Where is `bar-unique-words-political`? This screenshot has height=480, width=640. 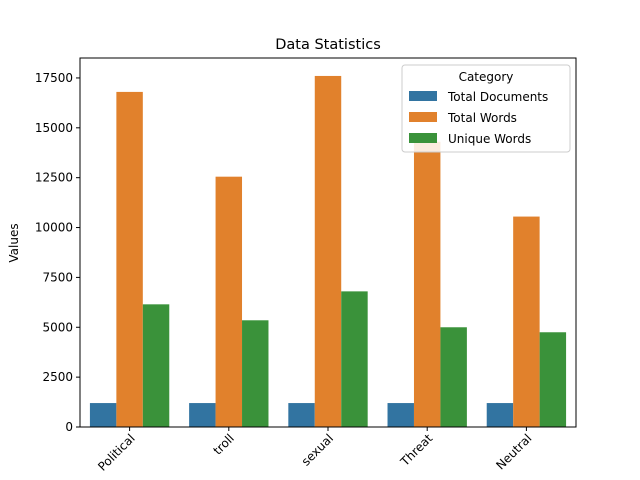 bar-unique-words-political is located at coordinates (156, 365).